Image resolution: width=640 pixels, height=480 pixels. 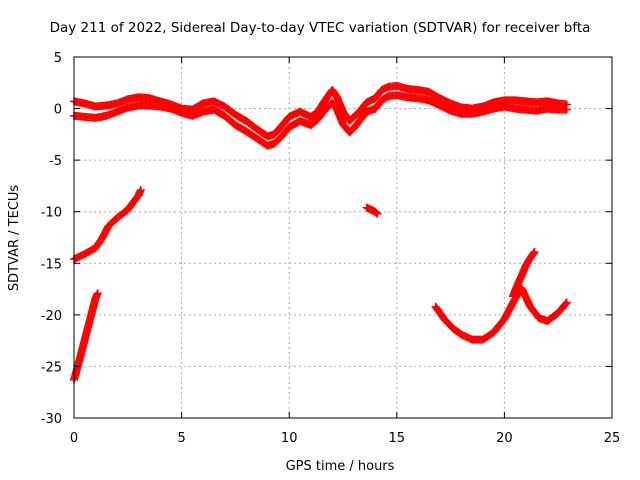 I want to click on y-tick-label: -5, so click(x=55, y=161).